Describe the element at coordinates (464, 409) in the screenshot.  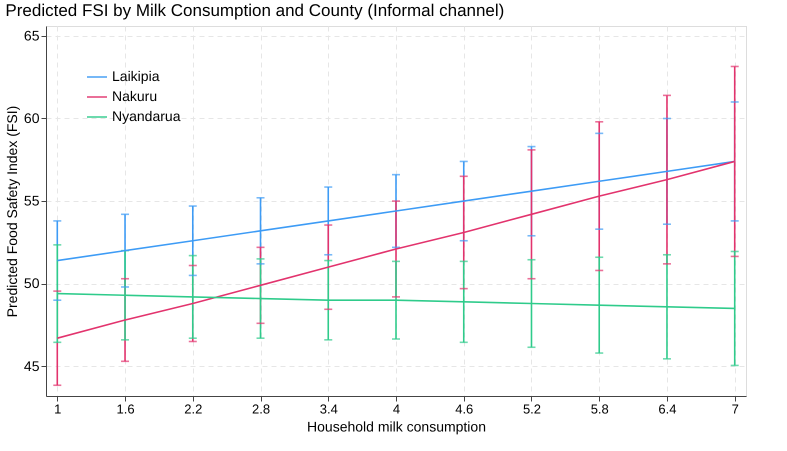
I see `x-tick-label: 4.6` at that location.